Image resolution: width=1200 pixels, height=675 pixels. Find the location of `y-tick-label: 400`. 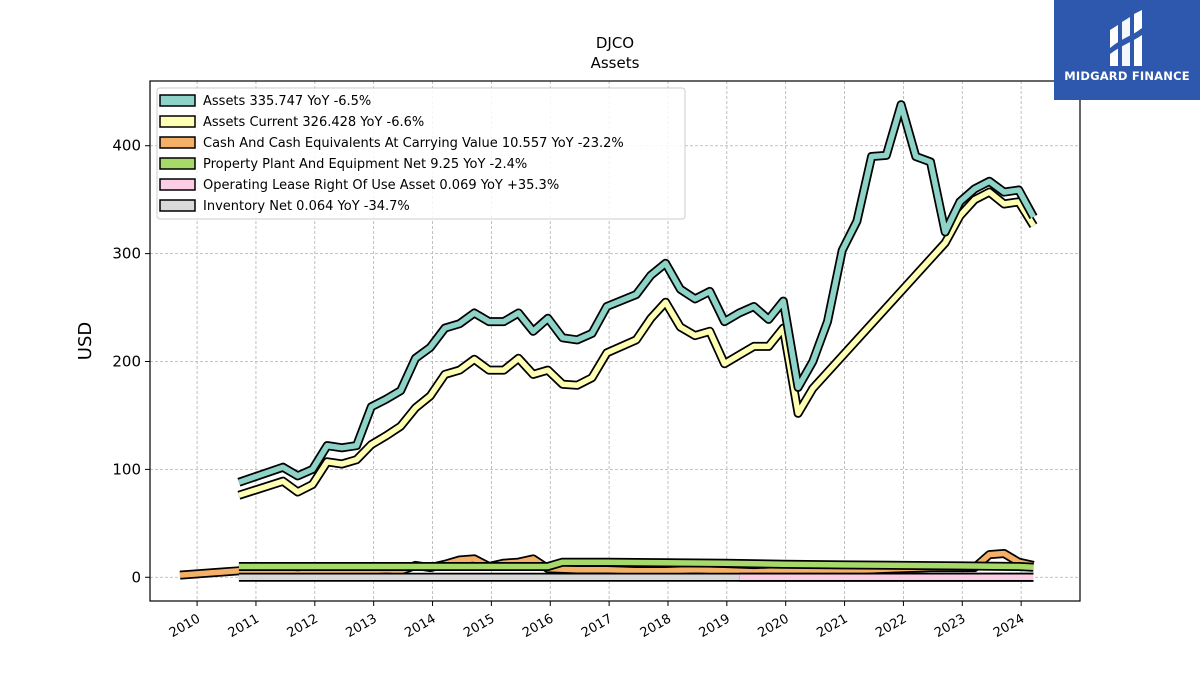

y-tick-label: 400 is located at coordinates (126, 146).